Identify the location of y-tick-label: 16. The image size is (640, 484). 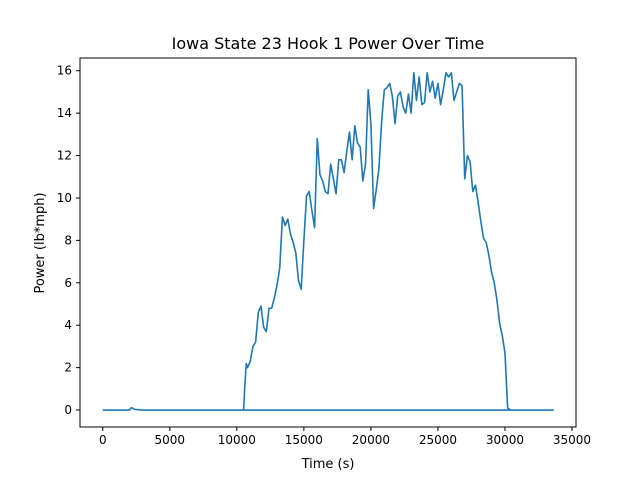
(64, 71).